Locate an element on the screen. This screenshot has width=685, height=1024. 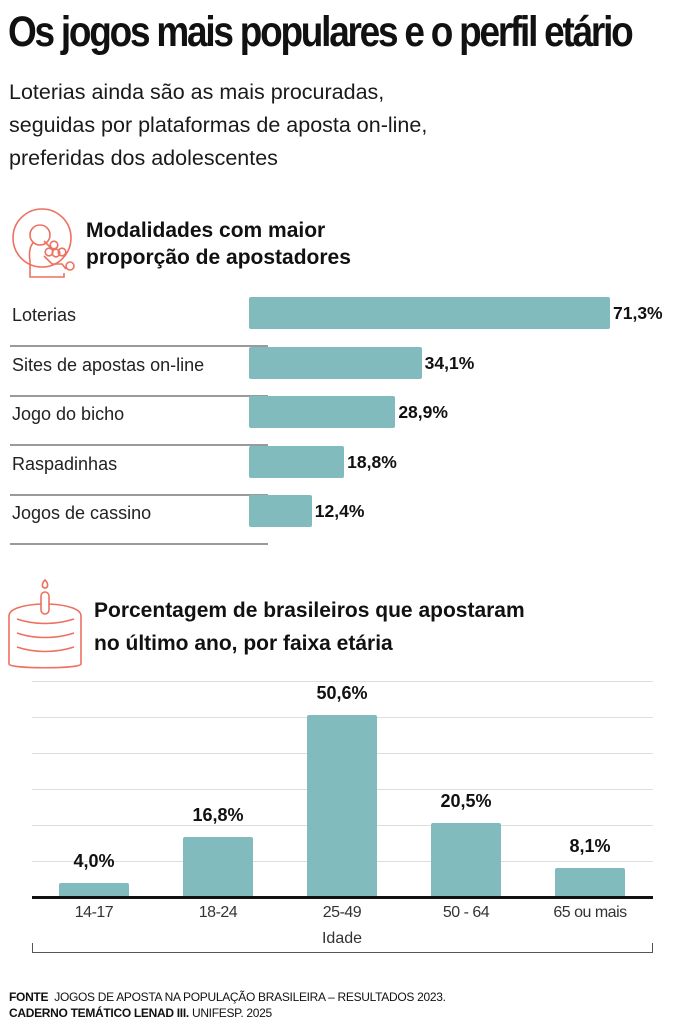
bar-value-label: 34,1% is located at coordinates (449, 362).